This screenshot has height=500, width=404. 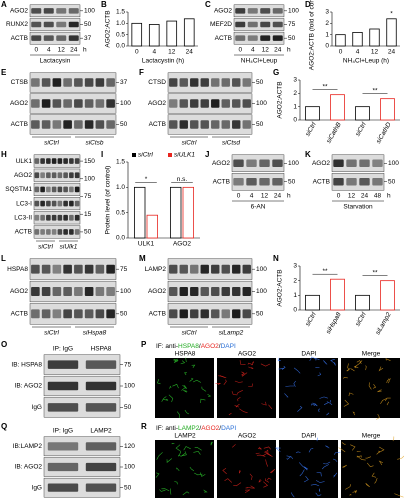 I want to click on row-label: ACTB, so click(x=157, y=124).